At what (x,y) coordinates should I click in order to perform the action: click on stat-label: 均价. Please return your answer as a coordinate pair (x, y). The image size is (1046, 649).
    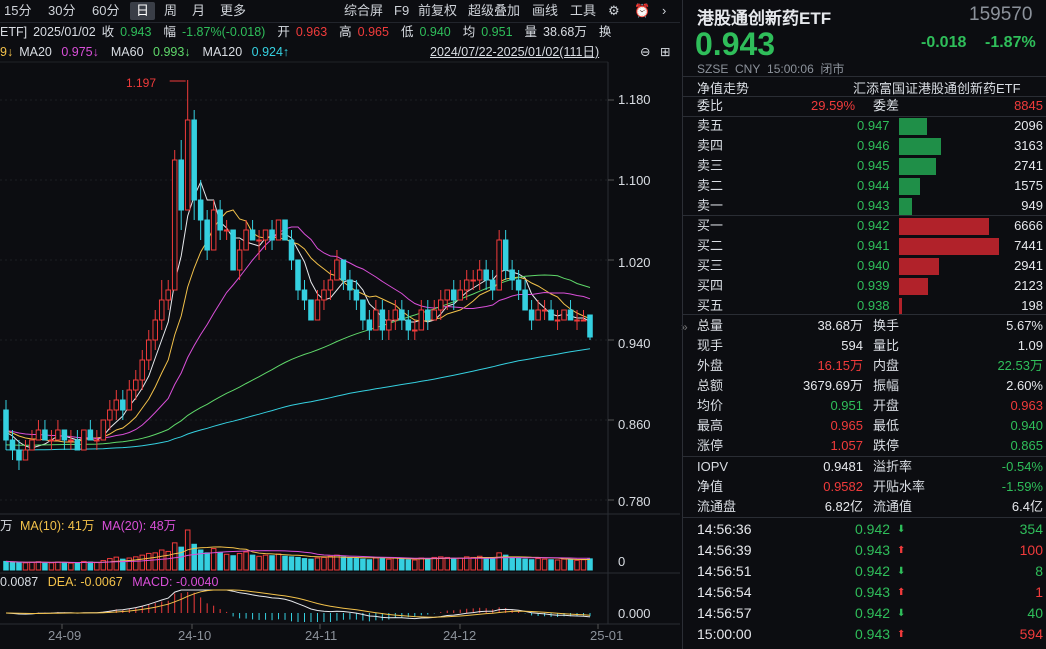
    Looking at the image, I should click on (710, 405).